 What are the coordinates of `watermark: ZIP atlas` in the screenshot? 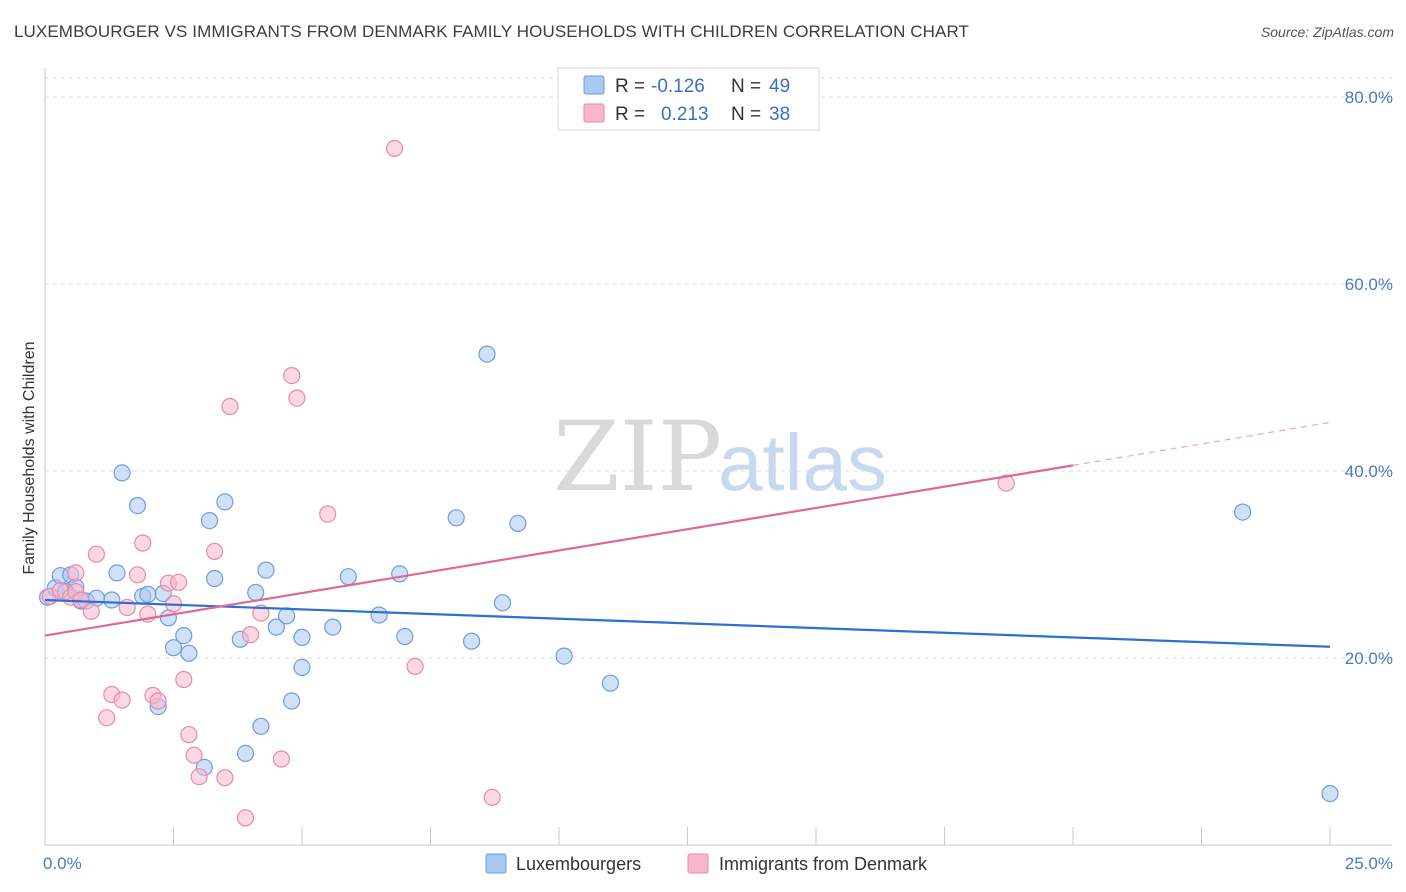 It's located at (720, 457).